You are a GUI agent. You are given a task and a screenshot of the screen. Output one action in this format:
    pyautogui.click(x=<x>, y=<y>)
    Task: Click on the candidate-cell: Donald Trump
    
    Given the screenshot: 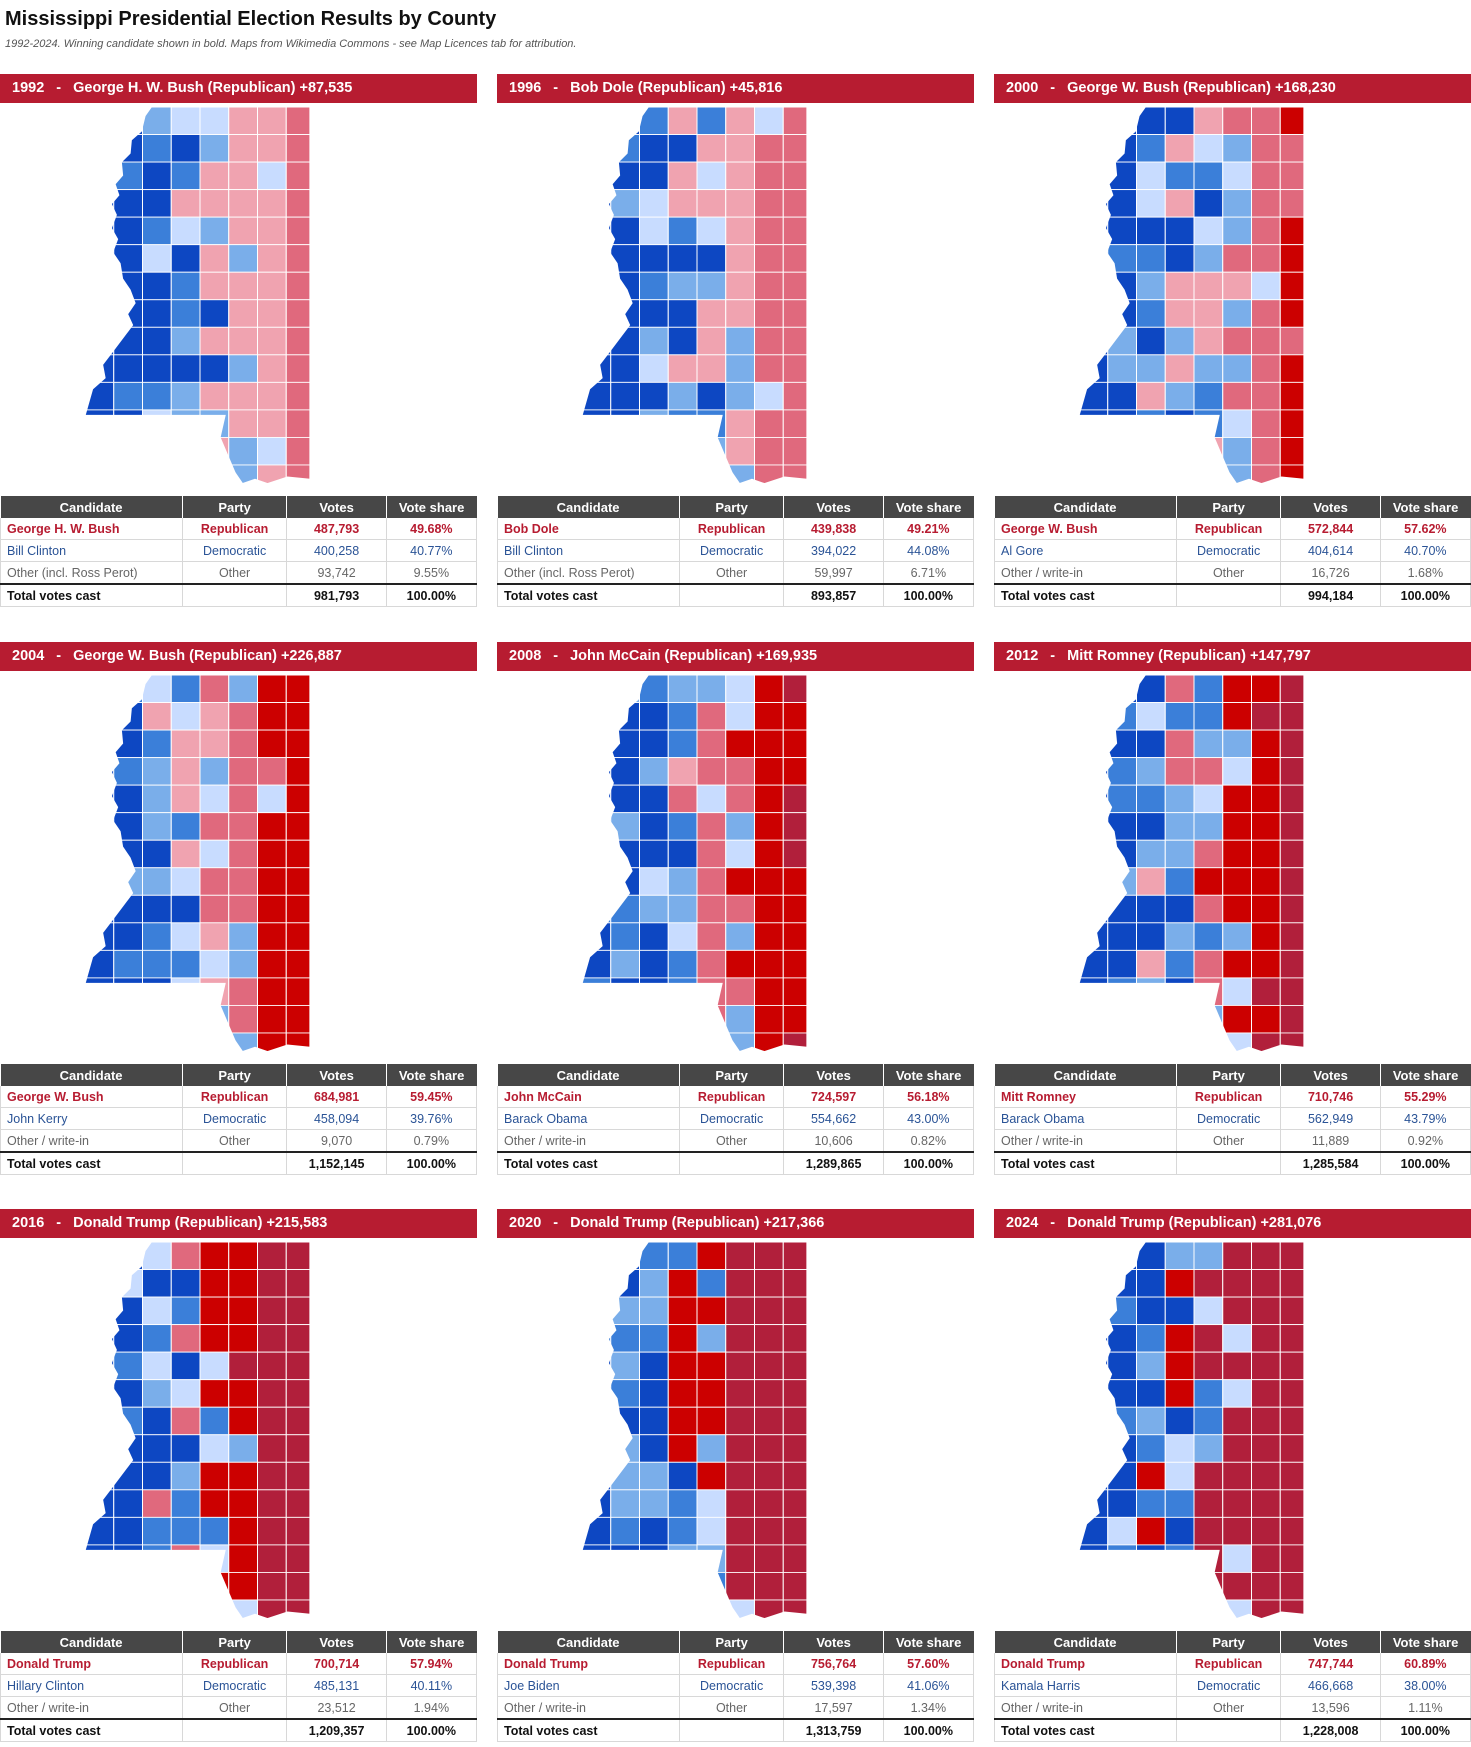 What is the action you would take?
    pyautogui.click(x=588, y=1664)
    